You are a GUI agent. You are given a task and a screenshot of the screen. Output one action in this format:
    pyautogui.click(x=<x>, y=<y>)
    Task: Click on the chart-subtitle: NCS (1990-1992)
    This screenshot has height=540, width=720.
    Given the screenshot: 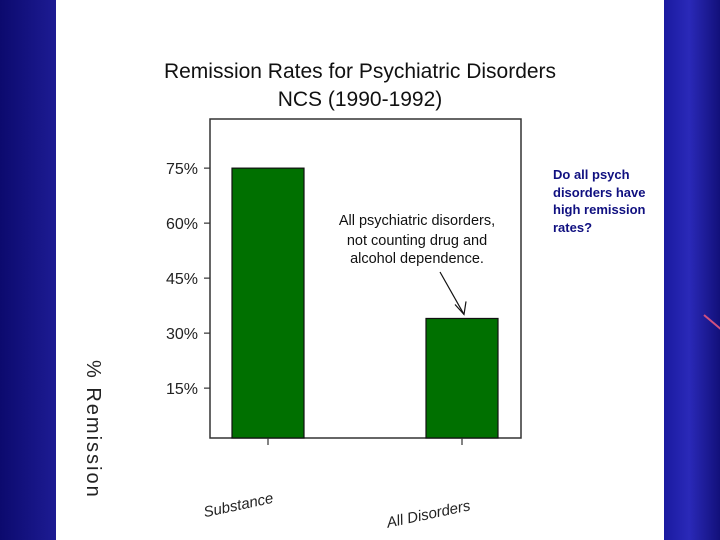 What is the action you would take?
    pyautogui.click(x=360, y=99)
    